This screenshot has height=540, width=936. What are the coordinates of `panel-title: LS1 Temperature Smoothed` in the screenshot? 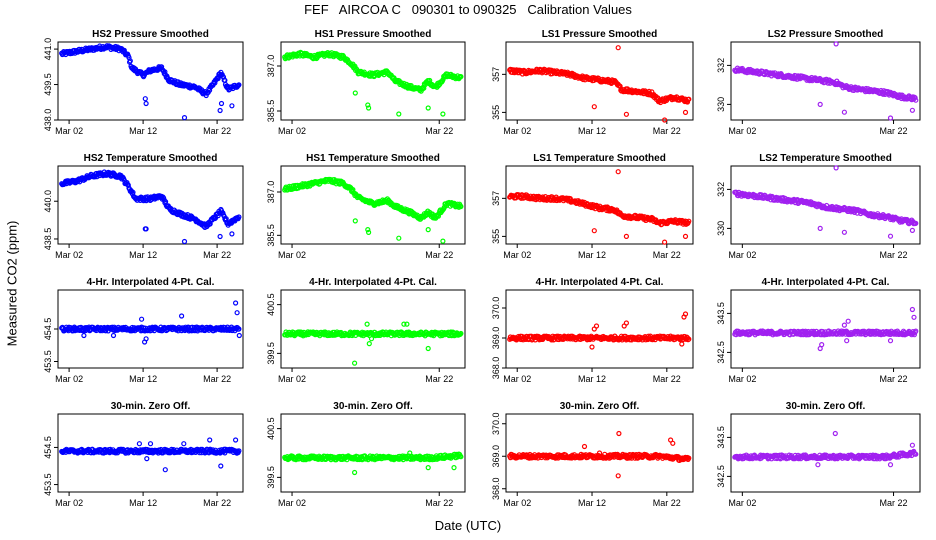 It's located at (599, 158).